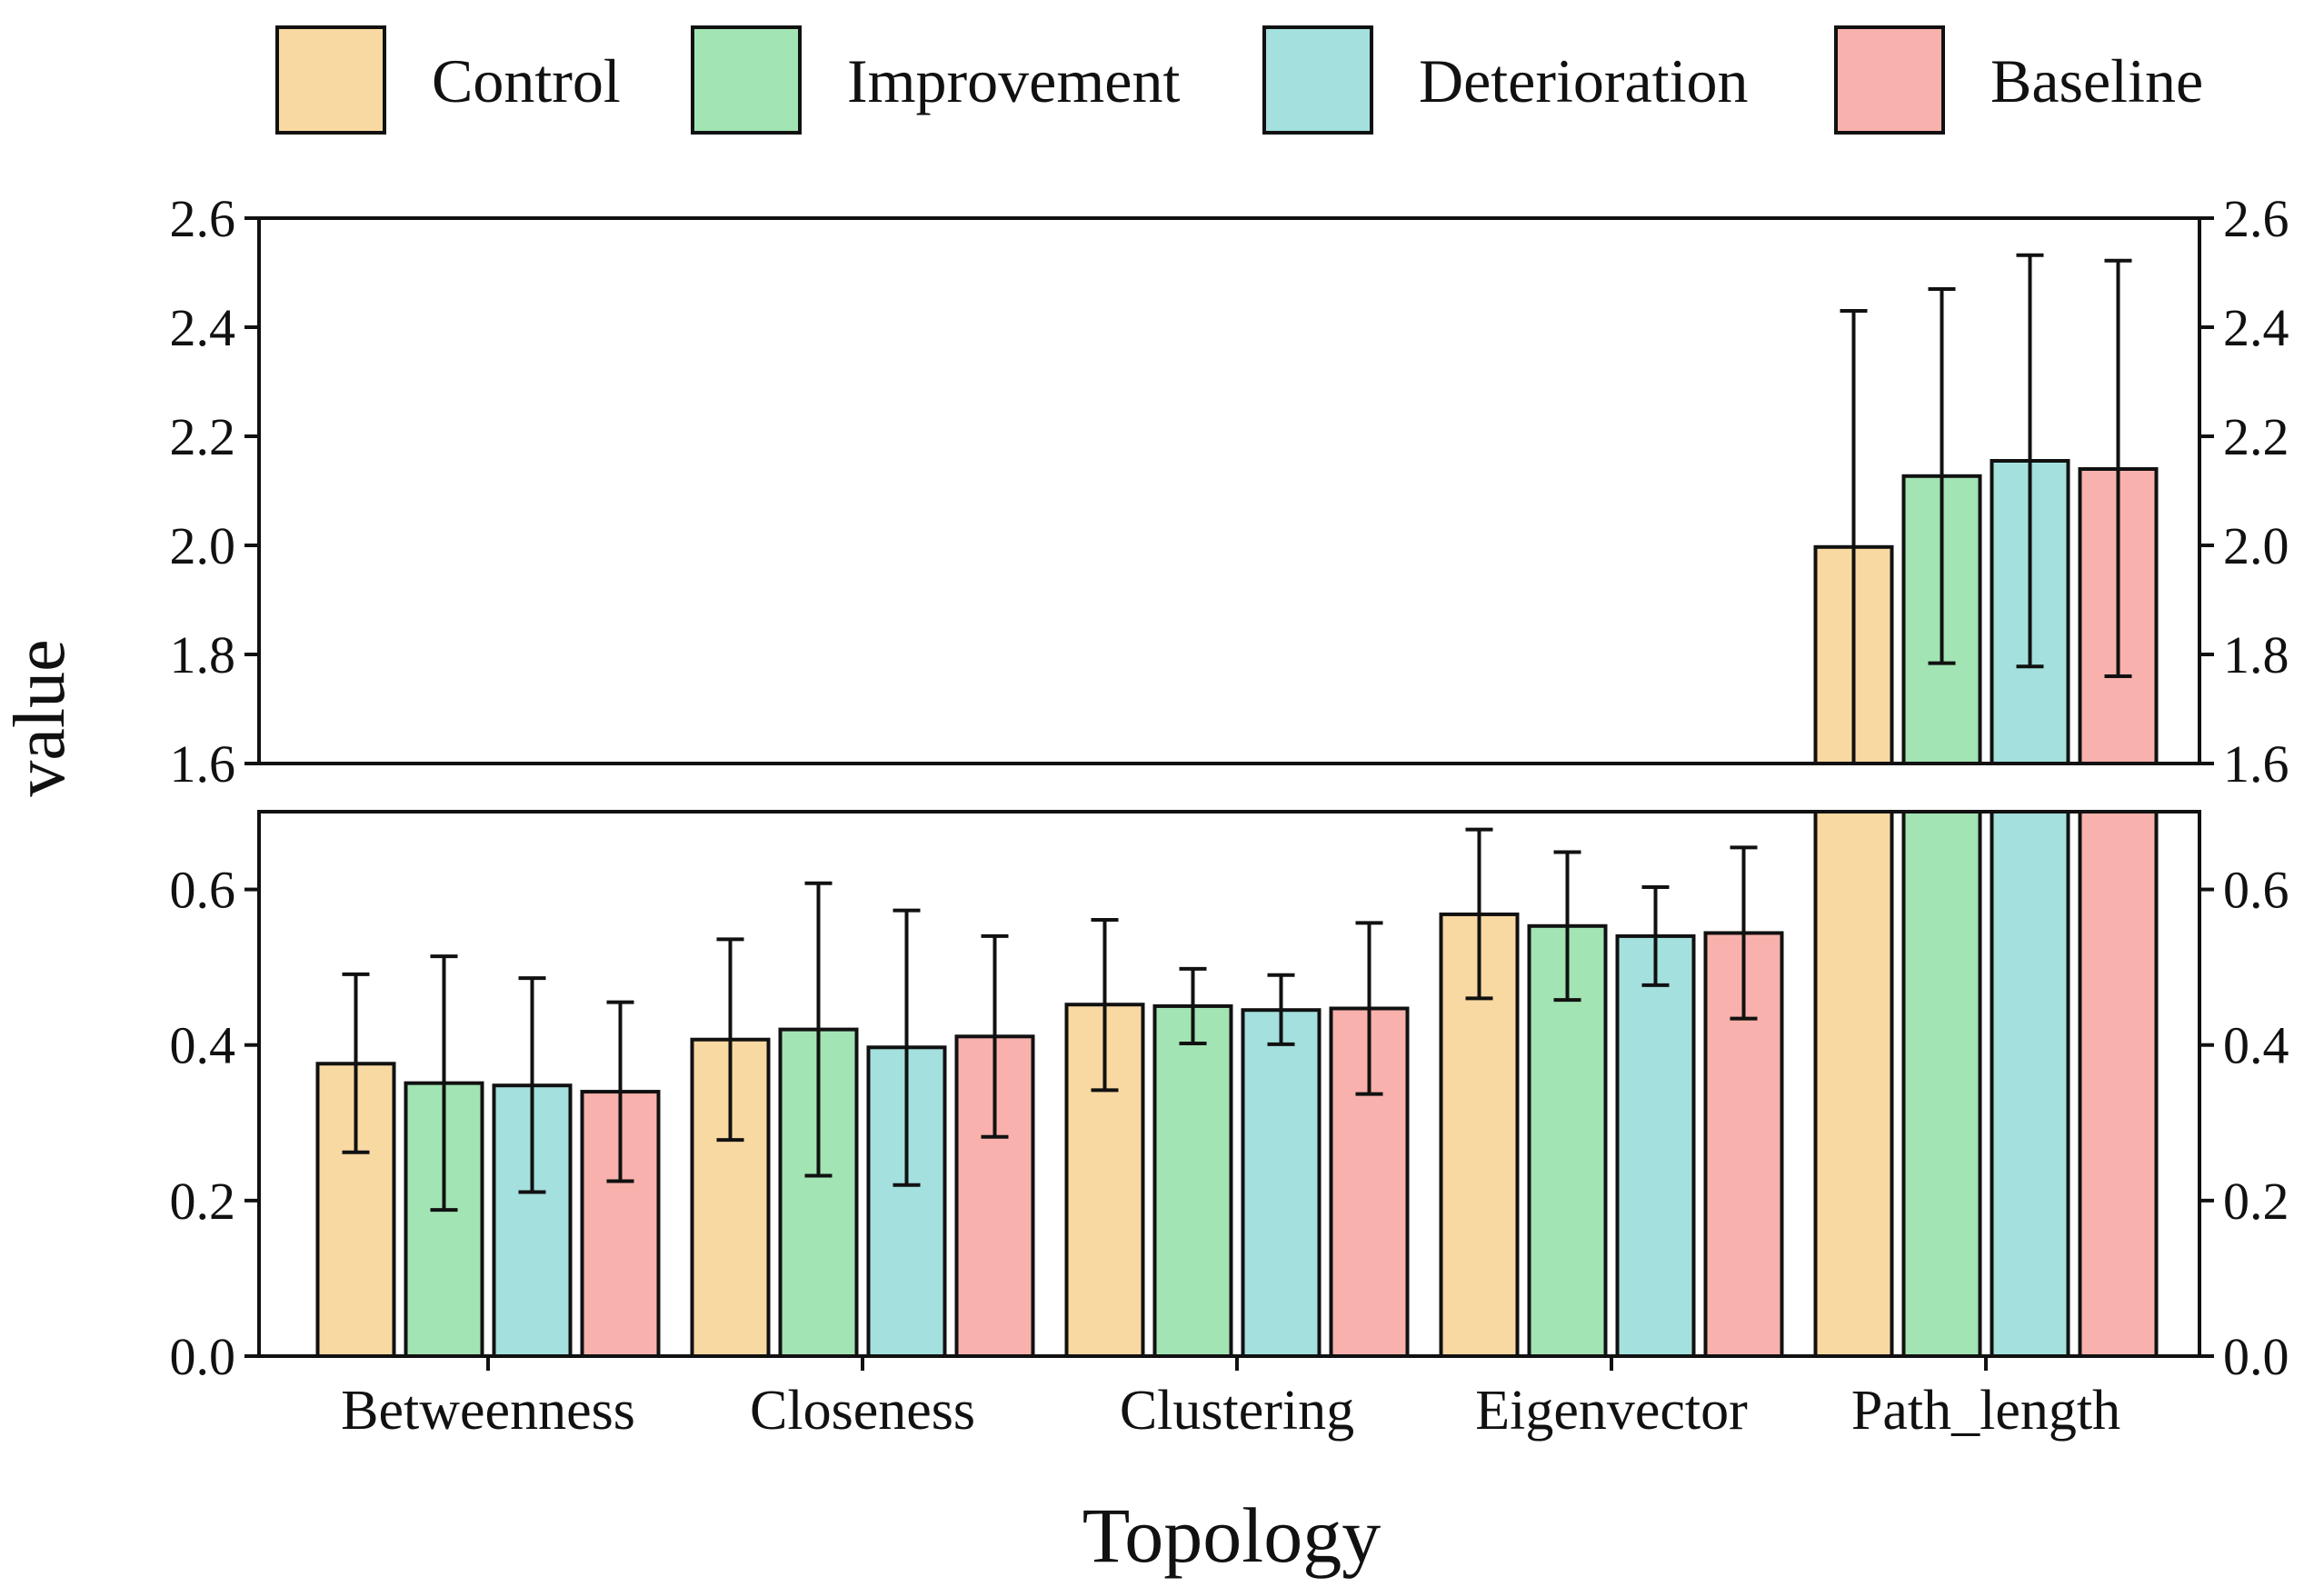 The height and width of the screenshot is (1587, 2324). What do you see at coordinates (1104, 1179) in the screenshot?
I see `bar-clustering-control-lower` at bounding box center [1104, 1179].